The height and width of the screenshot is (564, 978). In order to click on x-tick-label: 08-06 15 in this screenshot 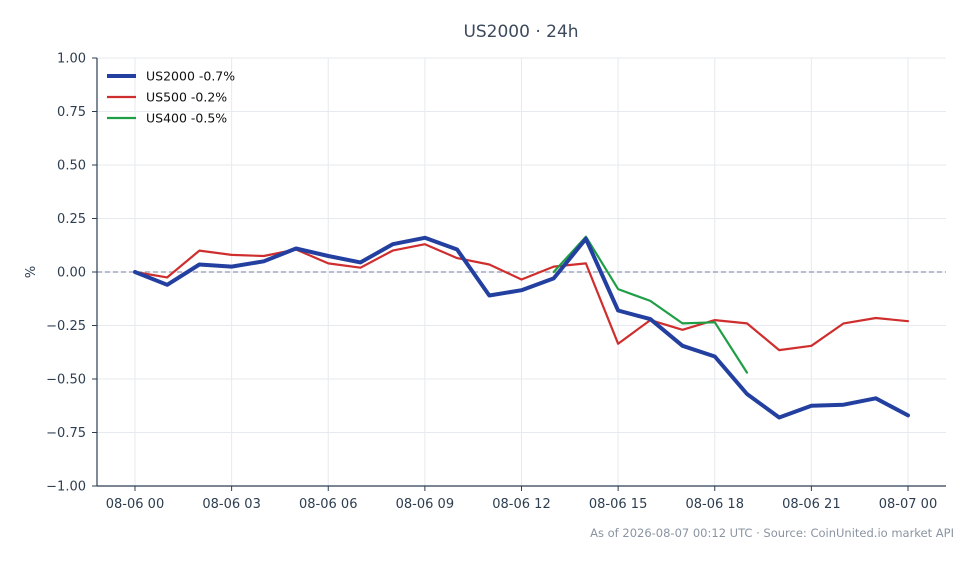, I will do `click(618, 504)`.